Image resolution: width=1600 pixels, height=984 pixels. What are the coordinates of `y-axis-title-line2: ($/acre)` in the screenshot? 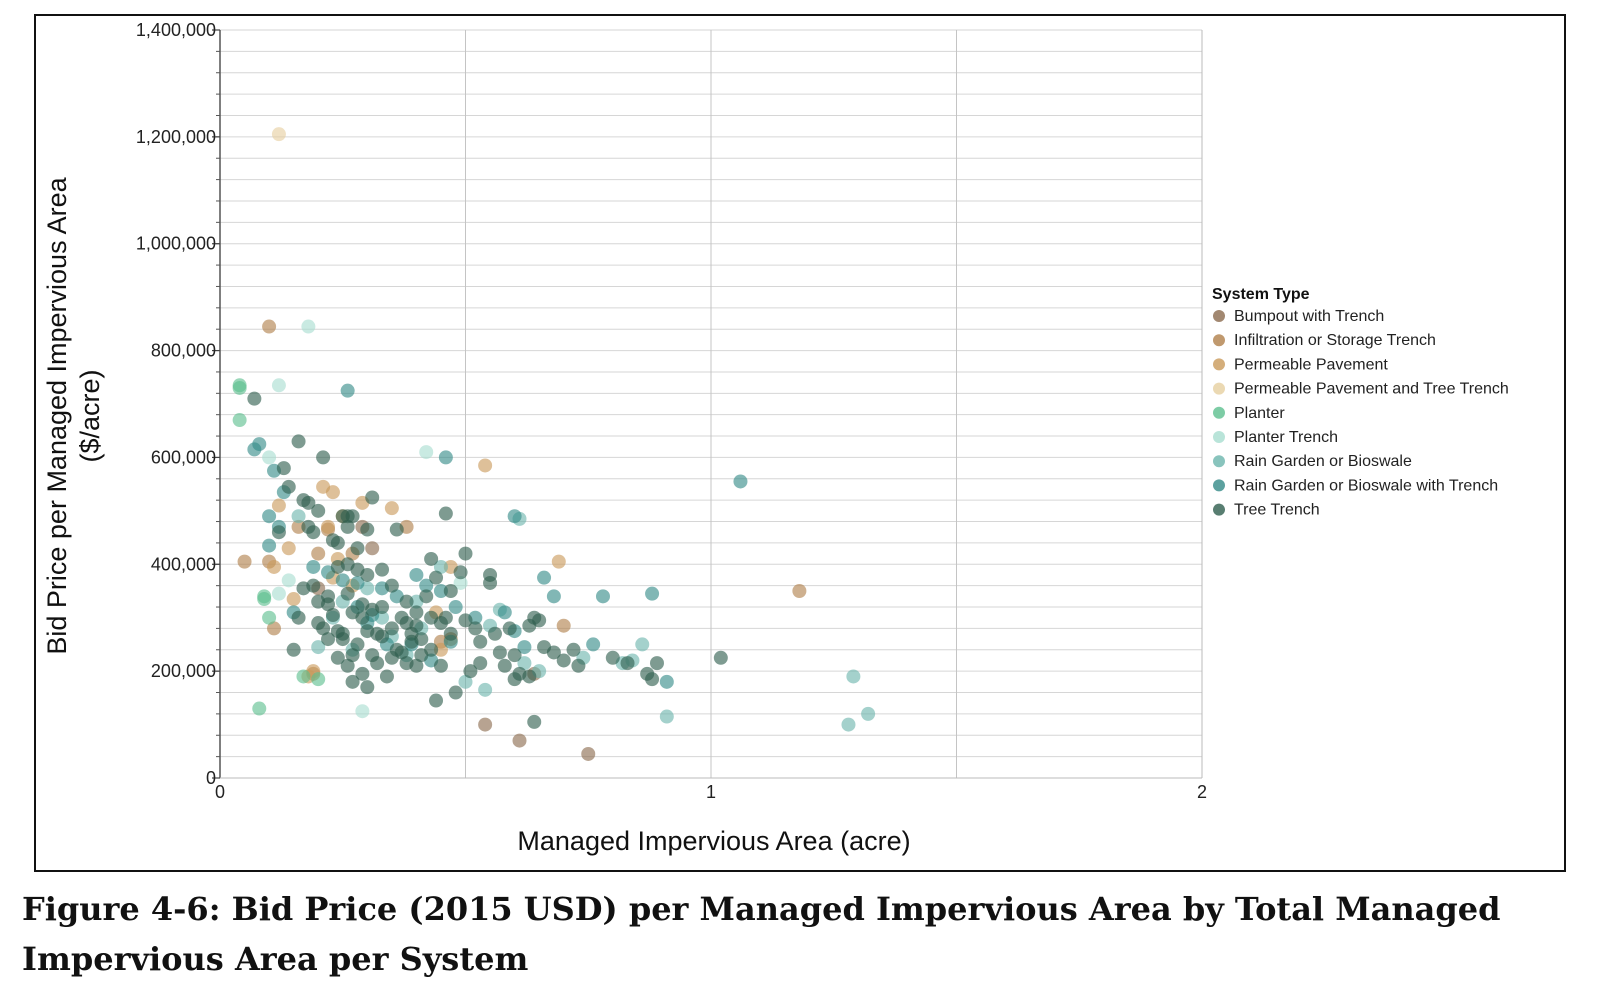 It's located at (90, 415).